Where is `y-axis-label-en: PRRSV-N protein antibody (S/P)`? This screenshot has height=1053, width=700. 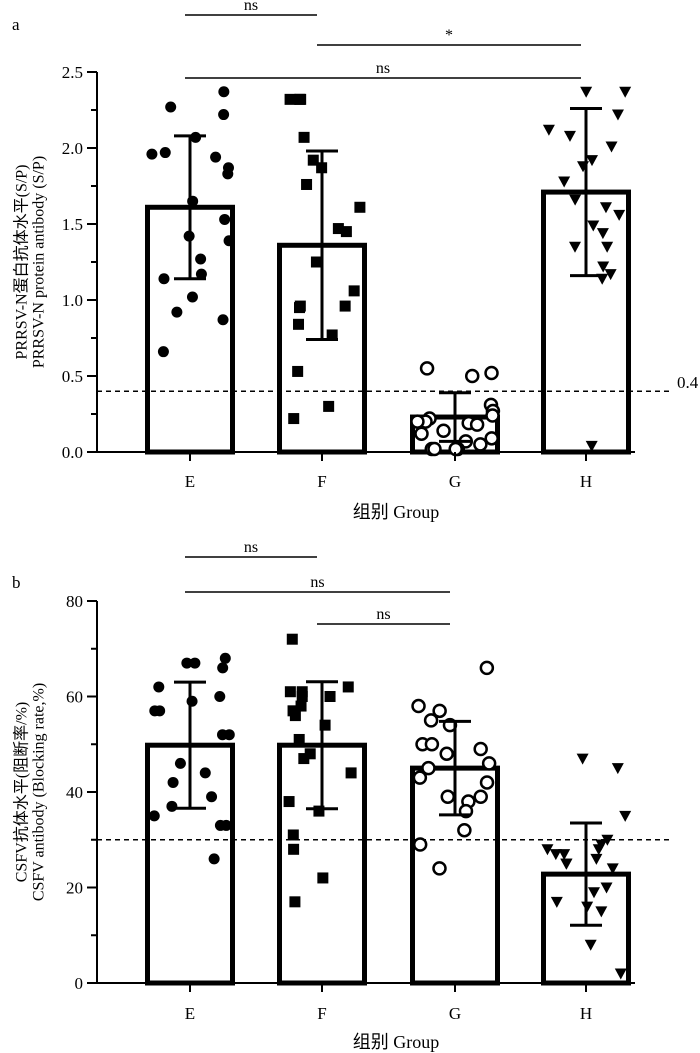 y-axis-label-en: PRRSV-N protein antibody (S/P) is located at coordinates (39, 262).